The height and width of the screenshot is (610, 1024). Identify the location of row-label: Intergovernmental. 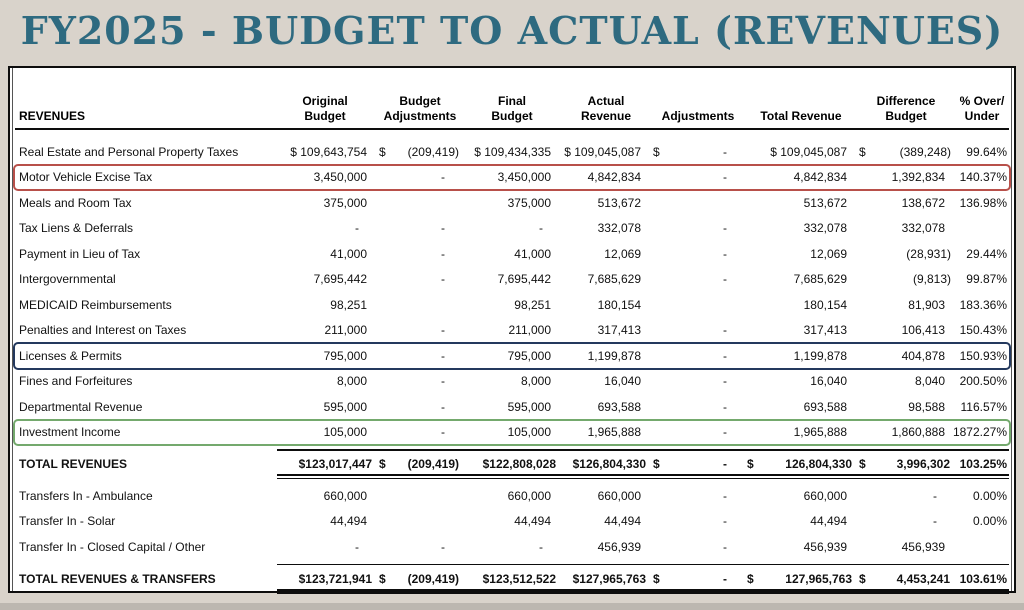
(67, 279).